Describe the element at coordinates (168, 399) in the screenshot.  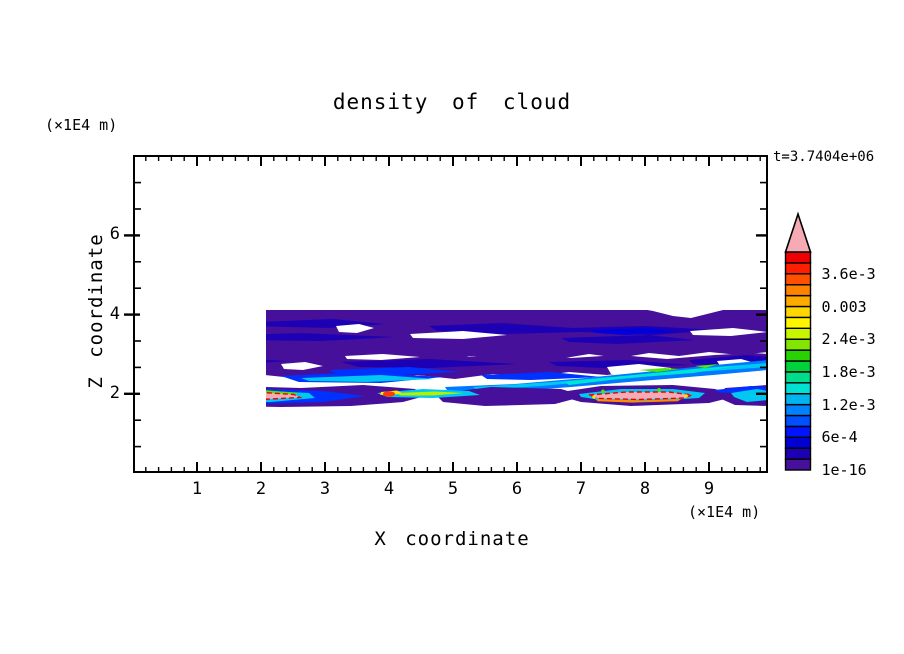
I see `density-core1-orange-speck` at that location.